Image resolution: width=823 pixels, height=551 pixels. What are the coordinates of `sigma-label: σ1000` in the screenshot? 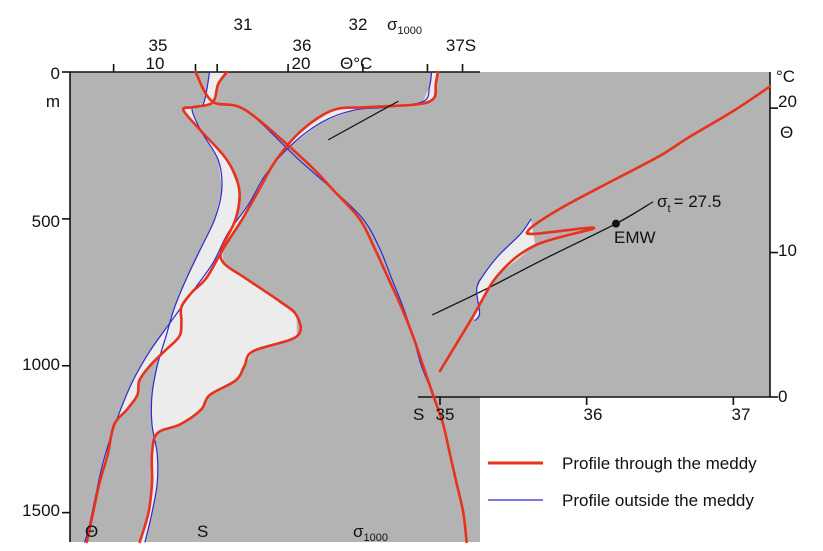 It's located at (404, 26).